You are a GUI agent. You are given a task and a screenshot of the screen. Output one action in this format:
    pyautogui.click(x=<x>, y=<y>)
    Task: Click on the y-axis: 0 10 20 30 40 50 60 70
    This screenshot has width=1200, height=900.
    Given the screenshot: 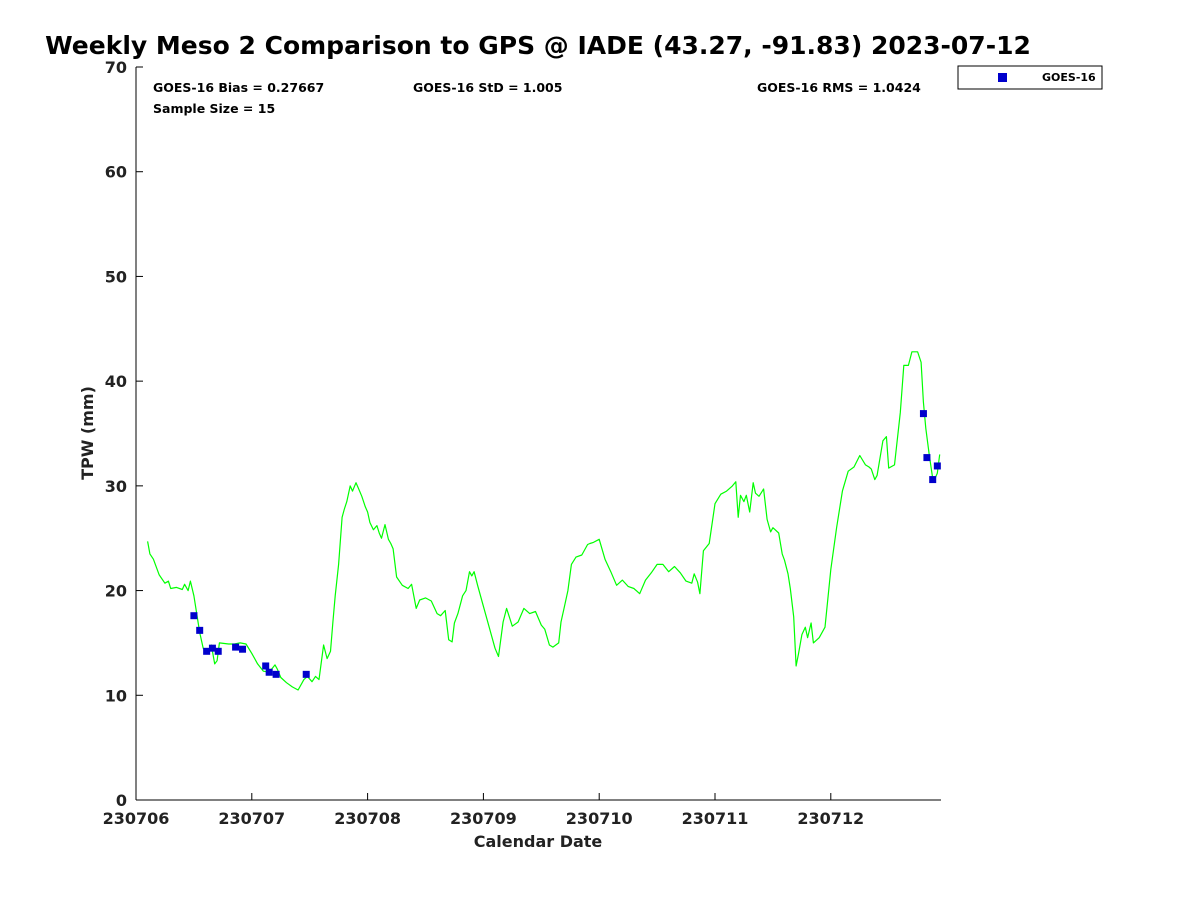 What is the action you would take?
    pyautogui.click(x=124, y=434)
    